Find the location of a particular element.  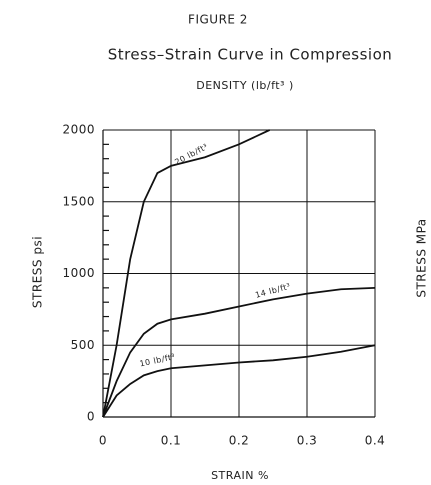

y-tick-label: 2000 is located at coordinates (78, 130).